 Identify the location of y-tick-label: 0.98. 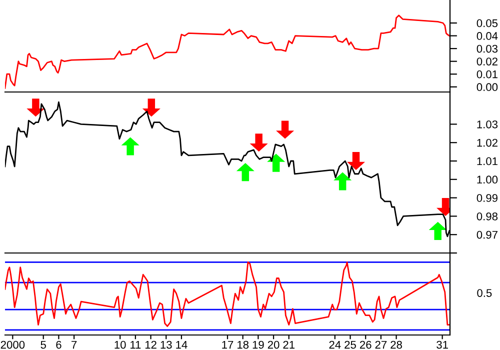
(487, 216).